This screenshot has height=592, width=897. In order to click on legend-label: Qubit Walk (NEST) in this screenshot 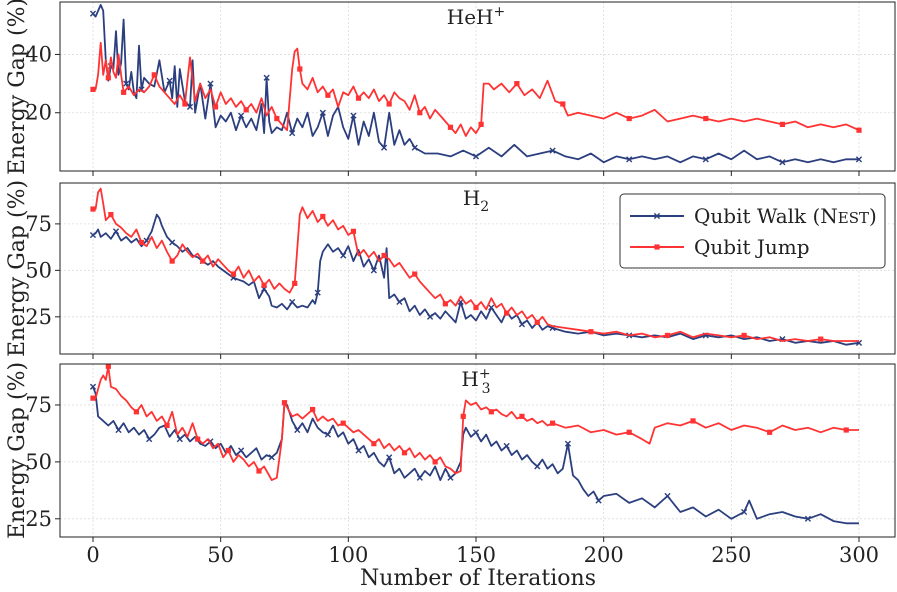, I will do `click(785, 216)`.